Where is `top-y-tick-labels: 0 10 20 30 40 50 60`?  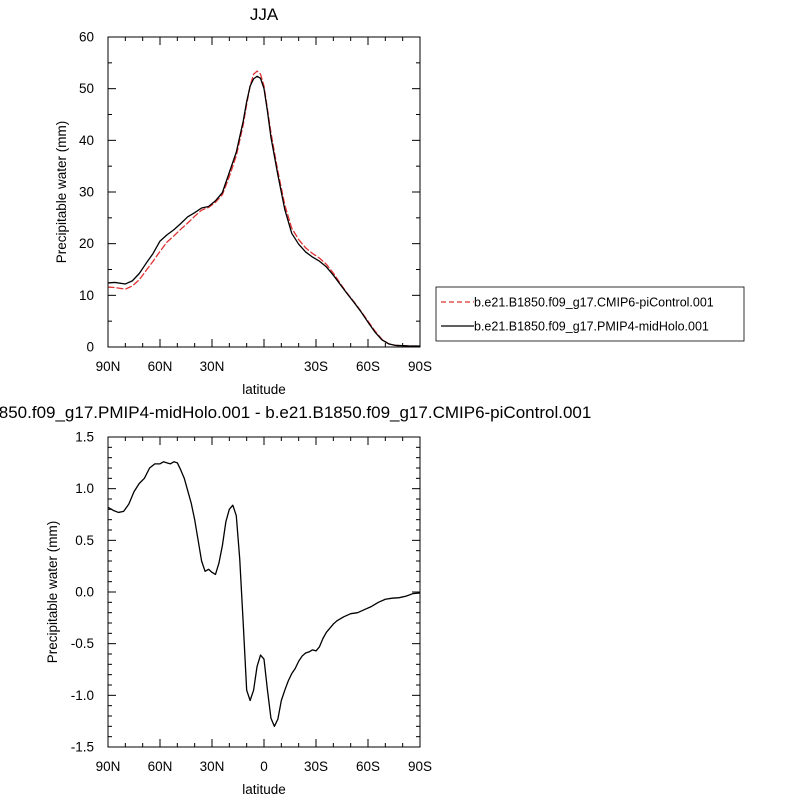 top-y-tick-labels: 0 10 20 30 40 50 60 is located at coordinates (86, 192).